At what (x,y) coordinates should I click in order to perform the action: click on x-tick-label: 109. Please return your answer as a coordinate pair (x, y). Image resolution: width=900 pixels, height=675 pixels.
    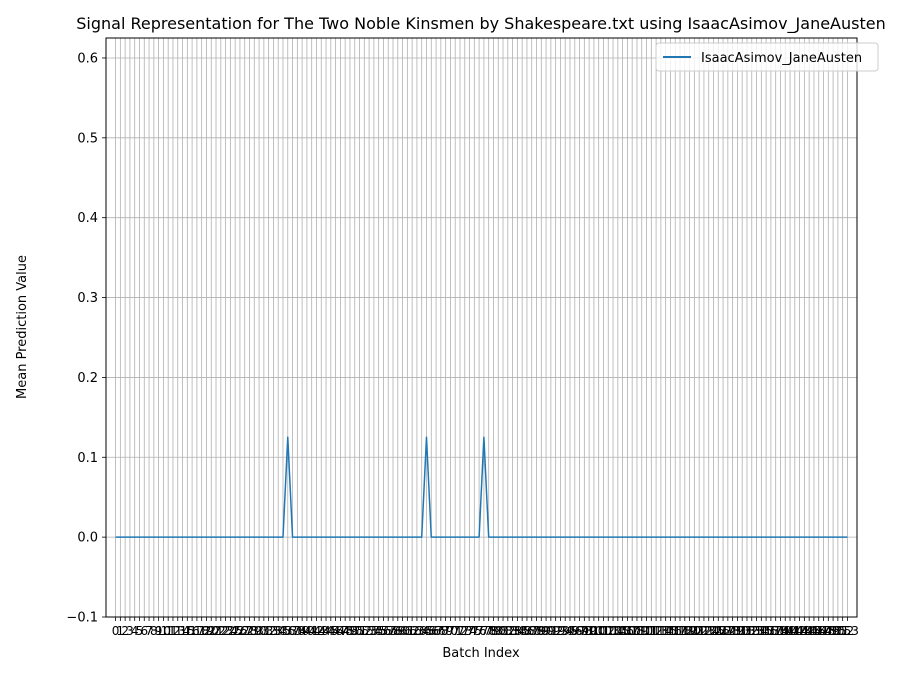
    Looking at the image, I should click on (637, 631).